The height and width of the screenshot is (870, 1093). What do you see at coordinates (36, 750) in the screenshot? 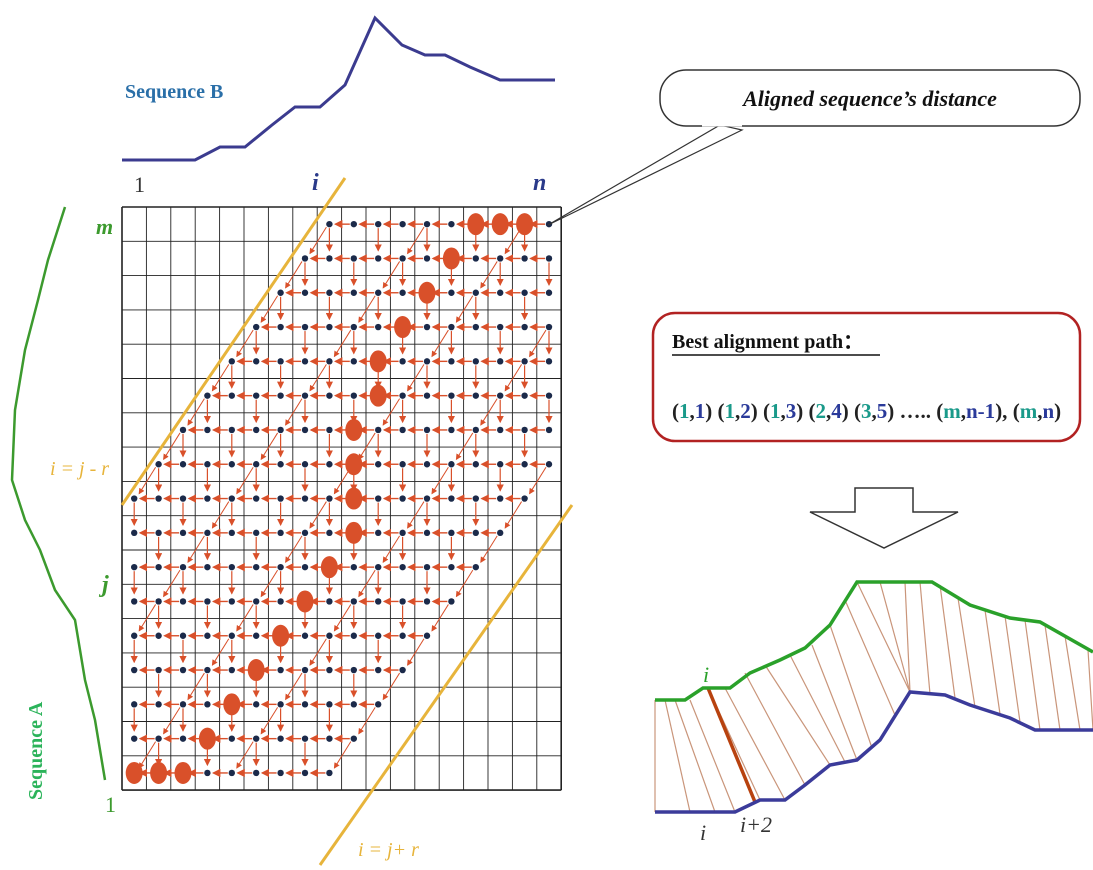
I see `sequence-a-label: Sequence A` at bounding box center [36, 750].